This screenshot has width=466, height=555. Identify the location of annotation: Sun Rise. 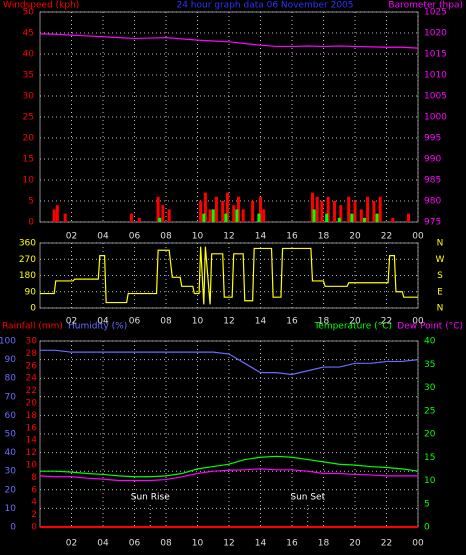
(150, 498).